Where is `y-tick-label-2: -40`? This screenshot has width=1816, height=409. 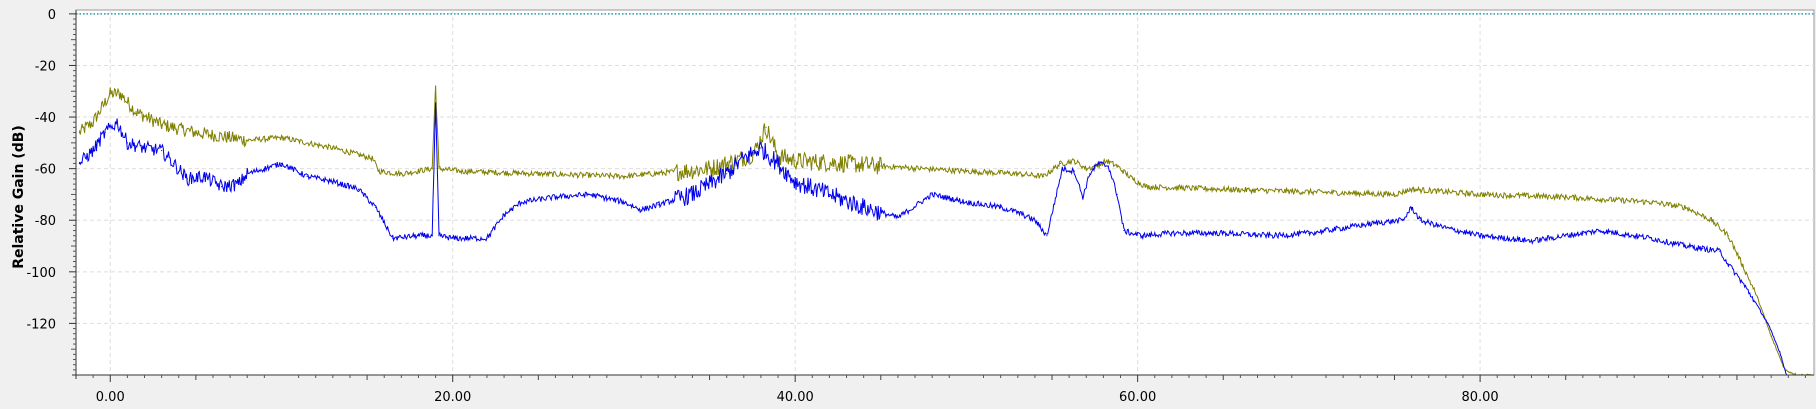
y-tick-label-2: -40 is located at coordinates (45, 118).